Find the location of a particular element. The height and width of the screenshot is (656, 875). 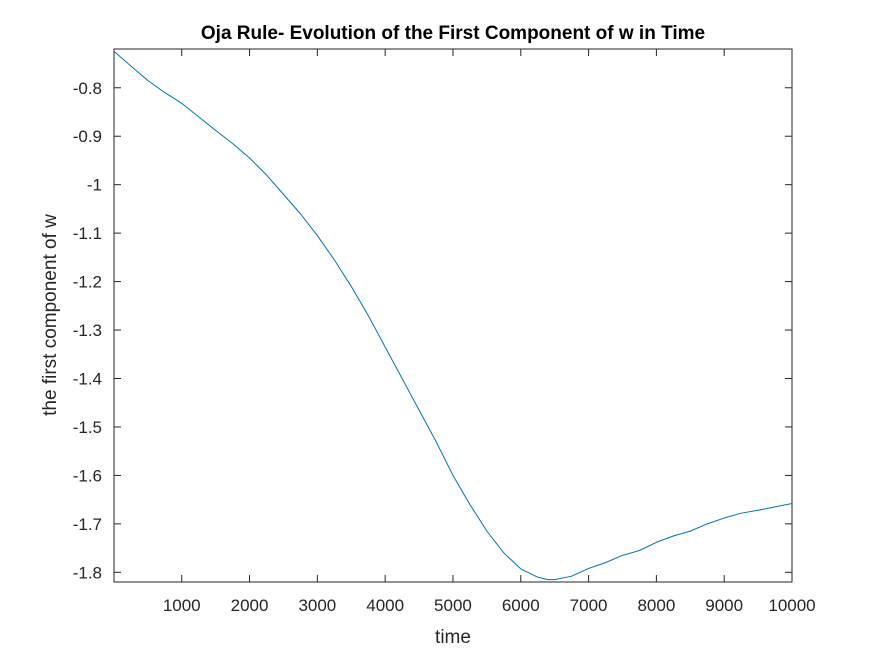

y-tick-label: -1.2 is located at coordinates (87, 282).